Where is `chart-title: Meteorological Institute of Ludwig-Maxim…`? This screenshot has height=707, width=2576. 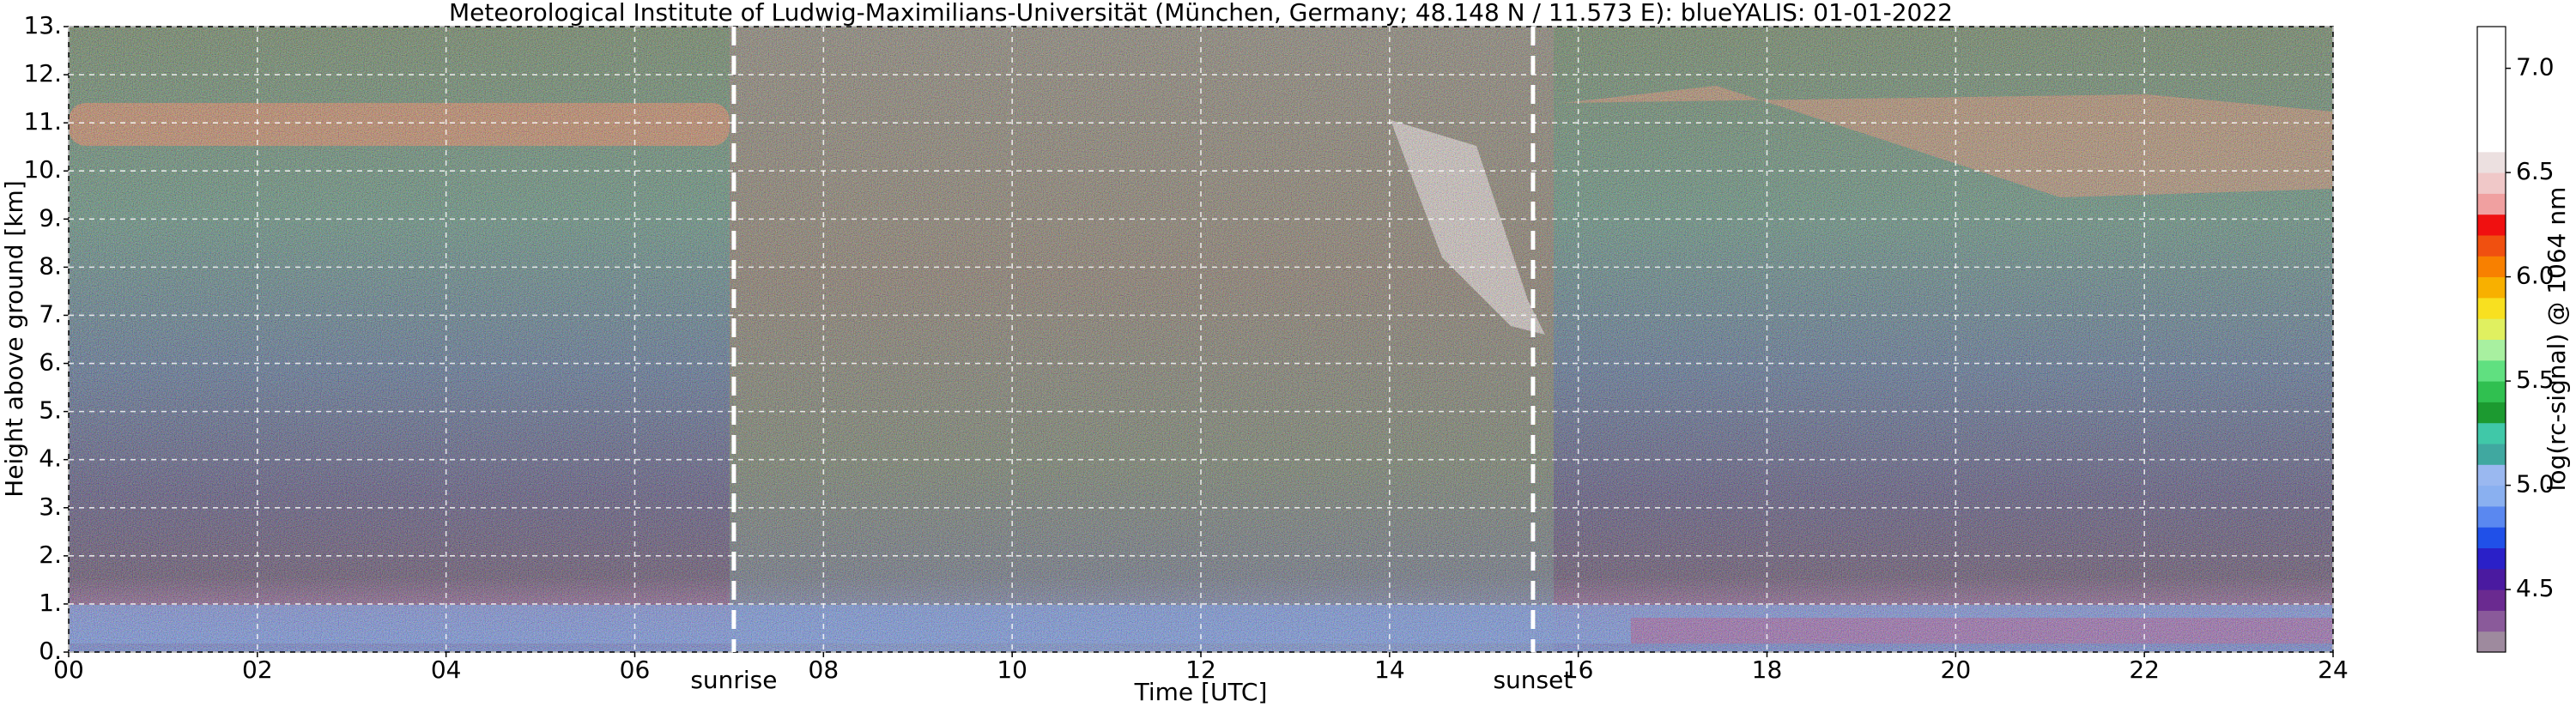
chart-title: Meteorological Institute of Ludwig-Maxim… is located at coordinates (1201, 14).